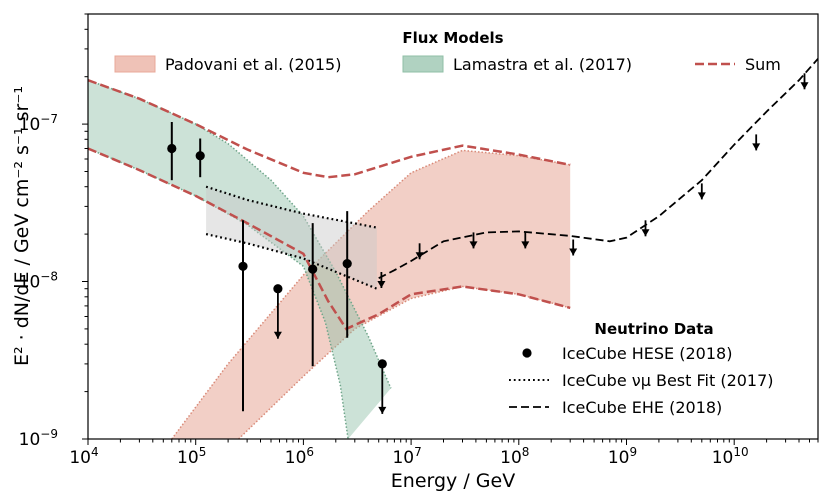 The image size is (830, 501). Describe the element at coordinates (291, 261) in the screenshot. I see `numu-lower-line` at that location.